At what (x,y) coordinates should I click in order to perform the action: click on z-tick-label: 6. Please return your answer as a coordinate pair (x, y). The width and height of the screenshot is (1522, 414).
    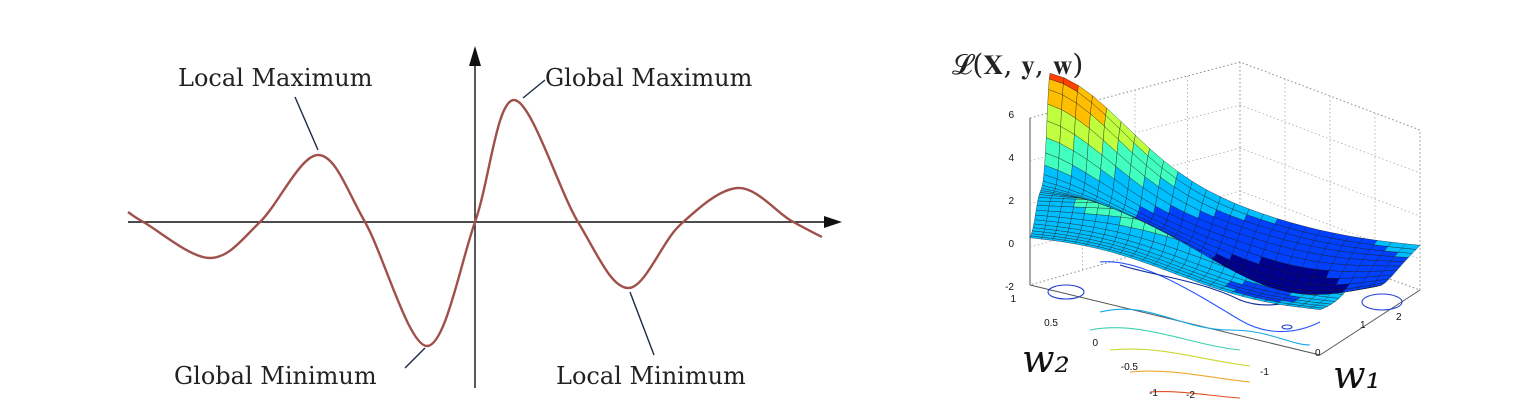
    Looking at the image, I should click on (1011, 115).